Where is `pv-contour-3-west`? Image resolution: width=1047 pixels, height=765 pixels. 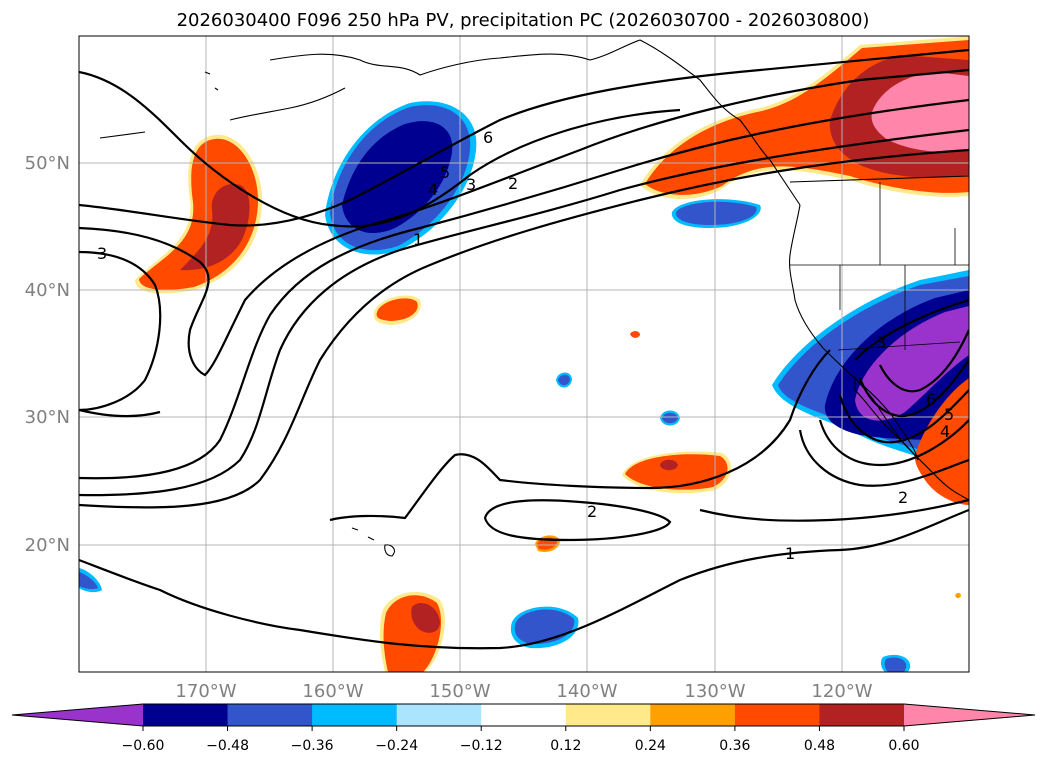 pv-contour-3-west is located at coordinates (380, 149).